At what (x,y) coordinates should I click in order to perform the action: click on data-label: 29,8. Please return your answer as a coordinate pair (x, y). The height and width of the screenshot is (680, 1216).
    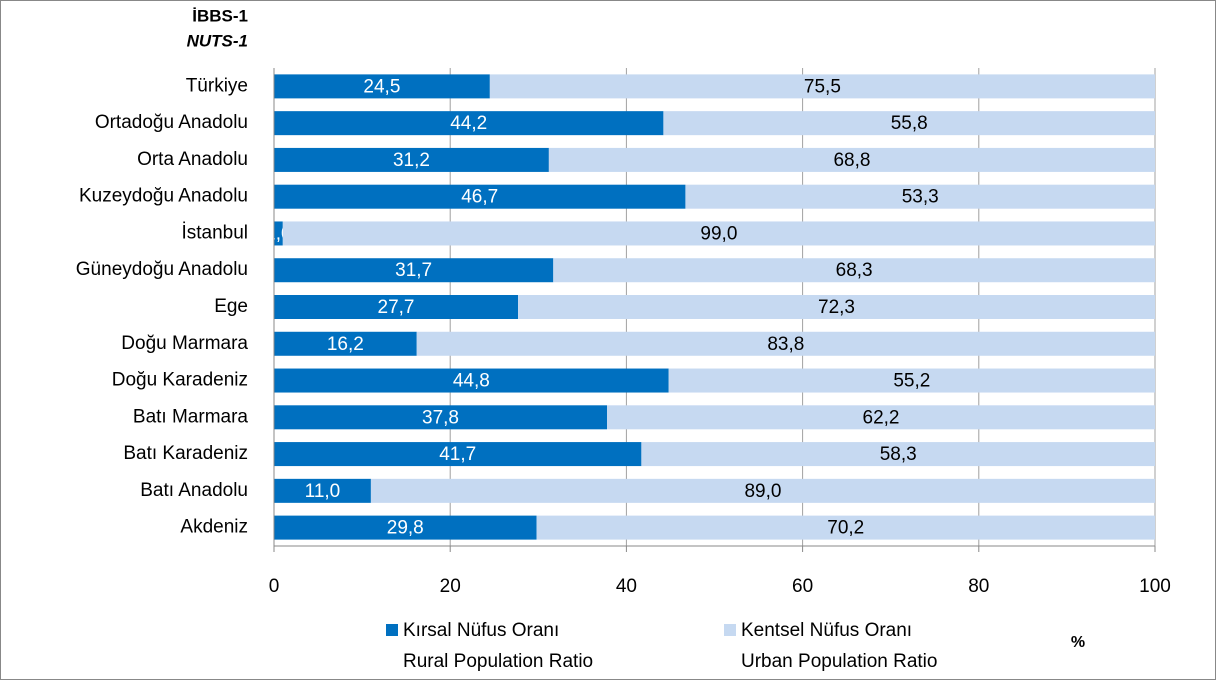
    Looking at the image, I should click on (405, 528).